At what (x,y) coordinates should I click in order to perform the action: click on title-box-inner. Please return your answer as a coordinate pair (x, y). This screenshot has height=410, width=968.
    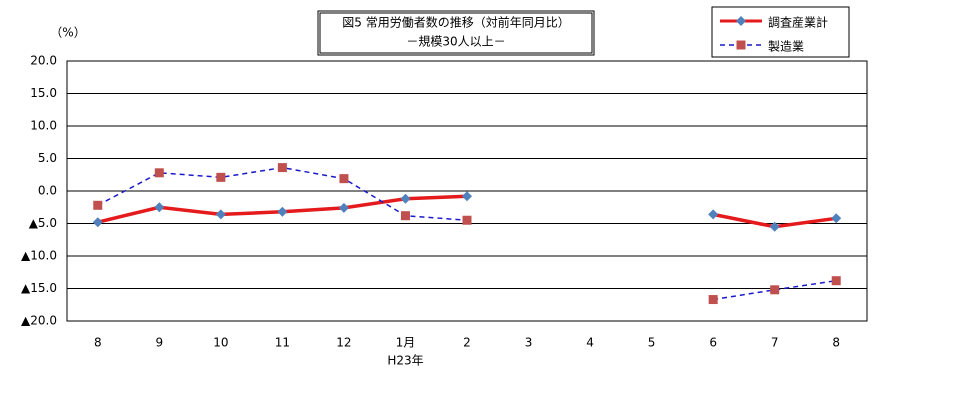
    Looking at the image, I should click on (456, 33).